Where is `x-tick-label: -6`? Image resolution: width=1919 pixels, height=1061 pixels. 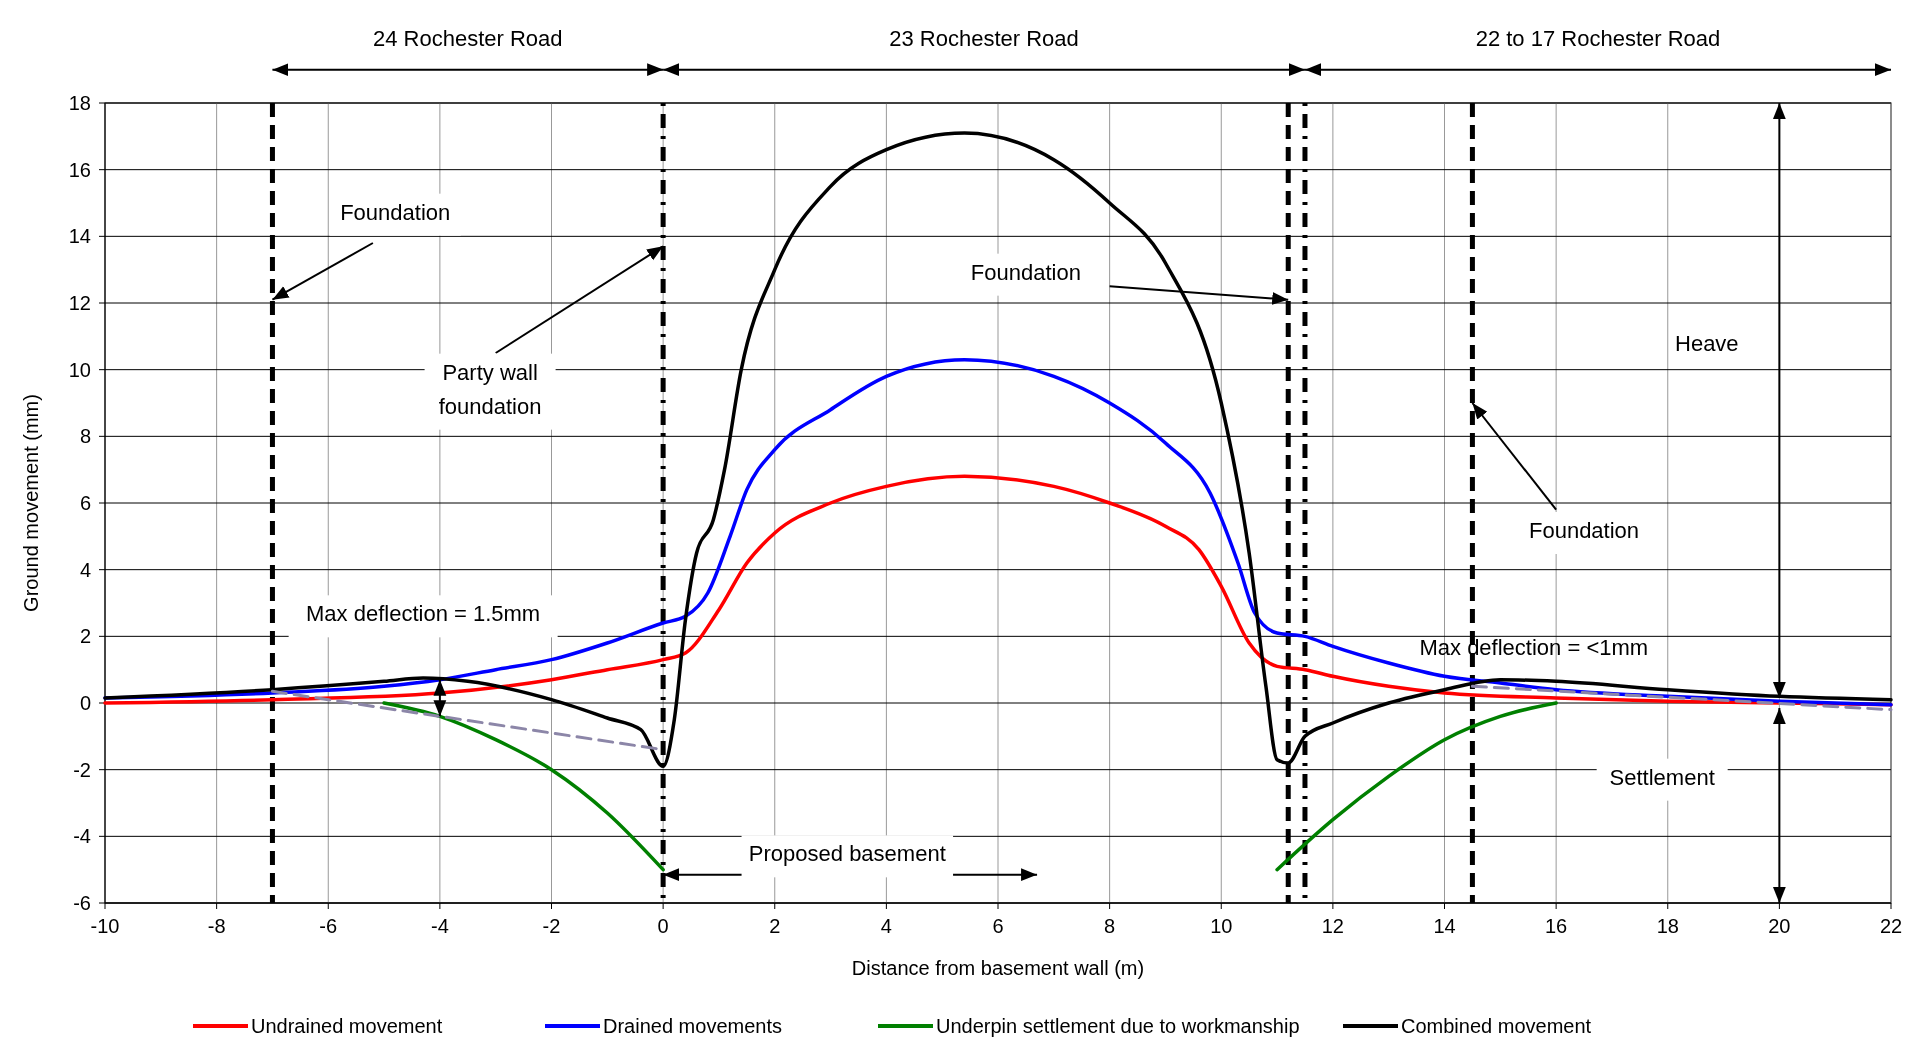
x-tick-label: -6 is located at coordinates (328, 926).